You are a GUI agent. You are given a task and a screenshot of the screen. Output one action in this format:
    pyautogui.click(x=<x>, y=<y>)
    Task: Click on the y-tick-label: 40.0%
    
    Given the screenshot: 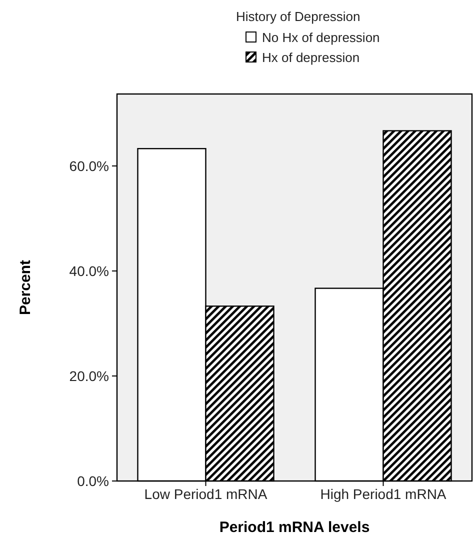 What is the action you would take?
    pyautogui.click(x=89, y=270)
    